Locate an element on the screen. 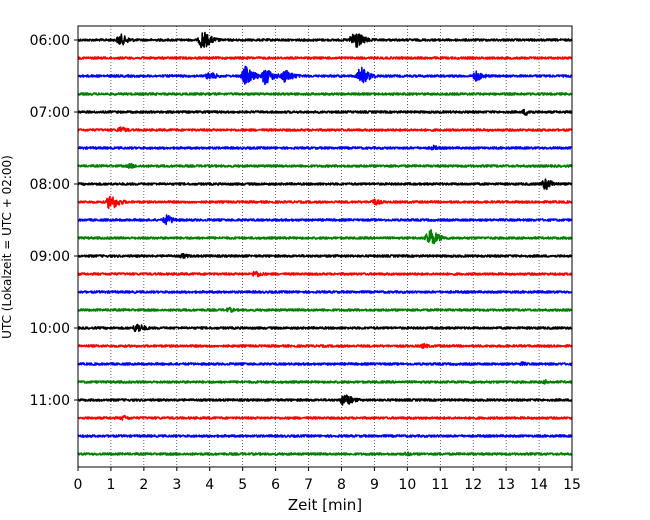 This screenshot has width=650, height=520. x-tick-label: 5 is located at coordinates (242, 485).